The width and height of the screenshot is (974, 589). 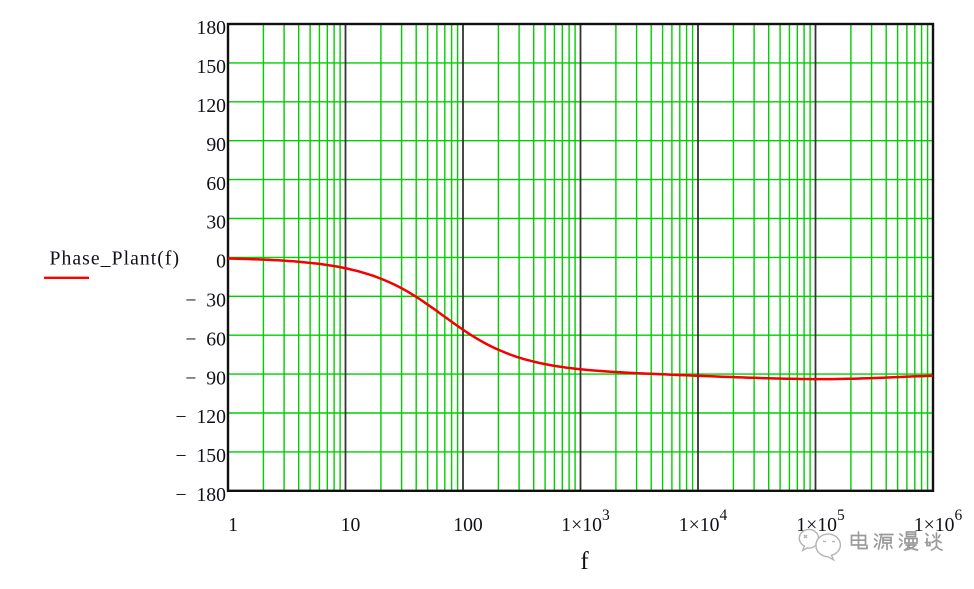 What do you see at coordinates (115, 259) in the screenshot?
I see `svg-text: Phase_Plant(f)` at bounding box center [115, 259].